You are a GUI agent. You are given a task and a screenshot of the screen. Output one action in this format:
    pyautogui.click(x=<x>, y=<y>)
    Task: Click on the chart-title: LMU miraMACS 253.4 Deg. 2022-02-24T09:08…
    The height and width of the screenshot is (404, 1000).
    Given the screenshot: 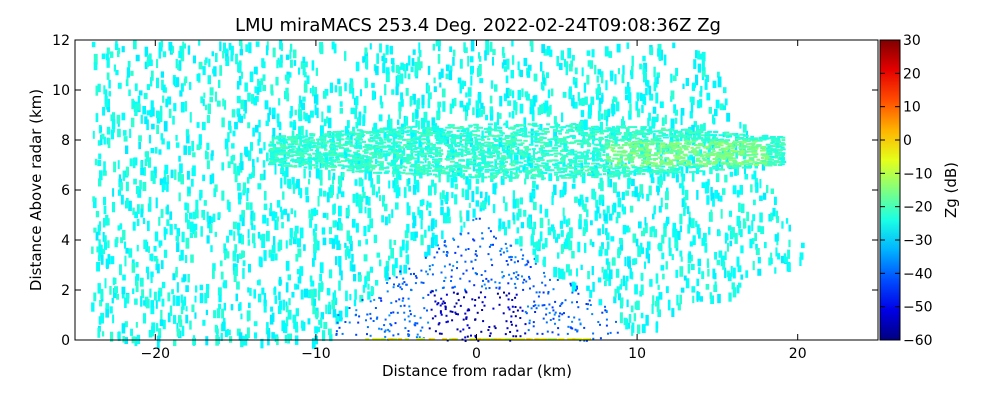 What is the action you would take?
    pyautogui.click(x=478, y=25)
    